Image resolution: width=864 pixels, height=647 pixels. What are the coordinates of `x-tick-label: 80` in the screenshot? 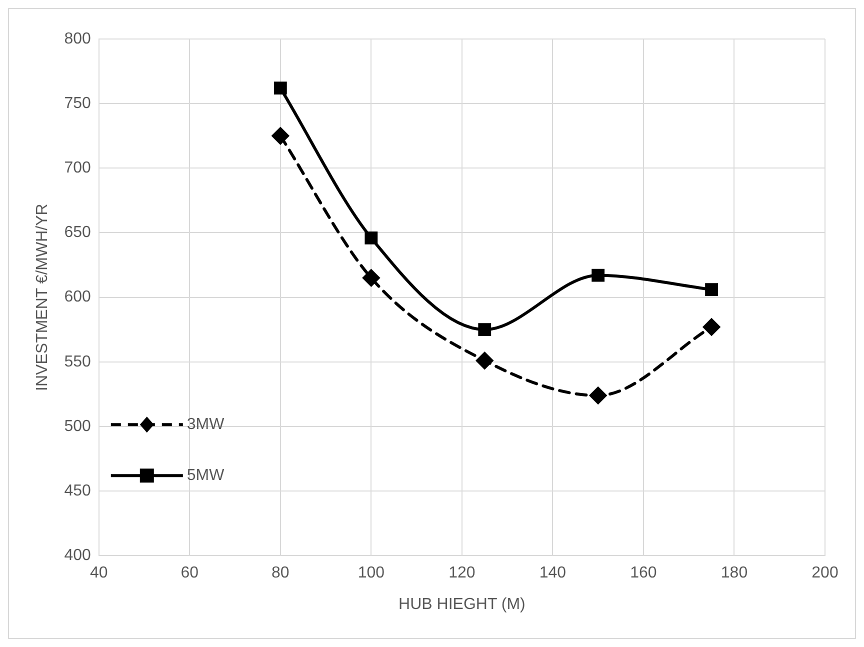 It's located at (281, 573).